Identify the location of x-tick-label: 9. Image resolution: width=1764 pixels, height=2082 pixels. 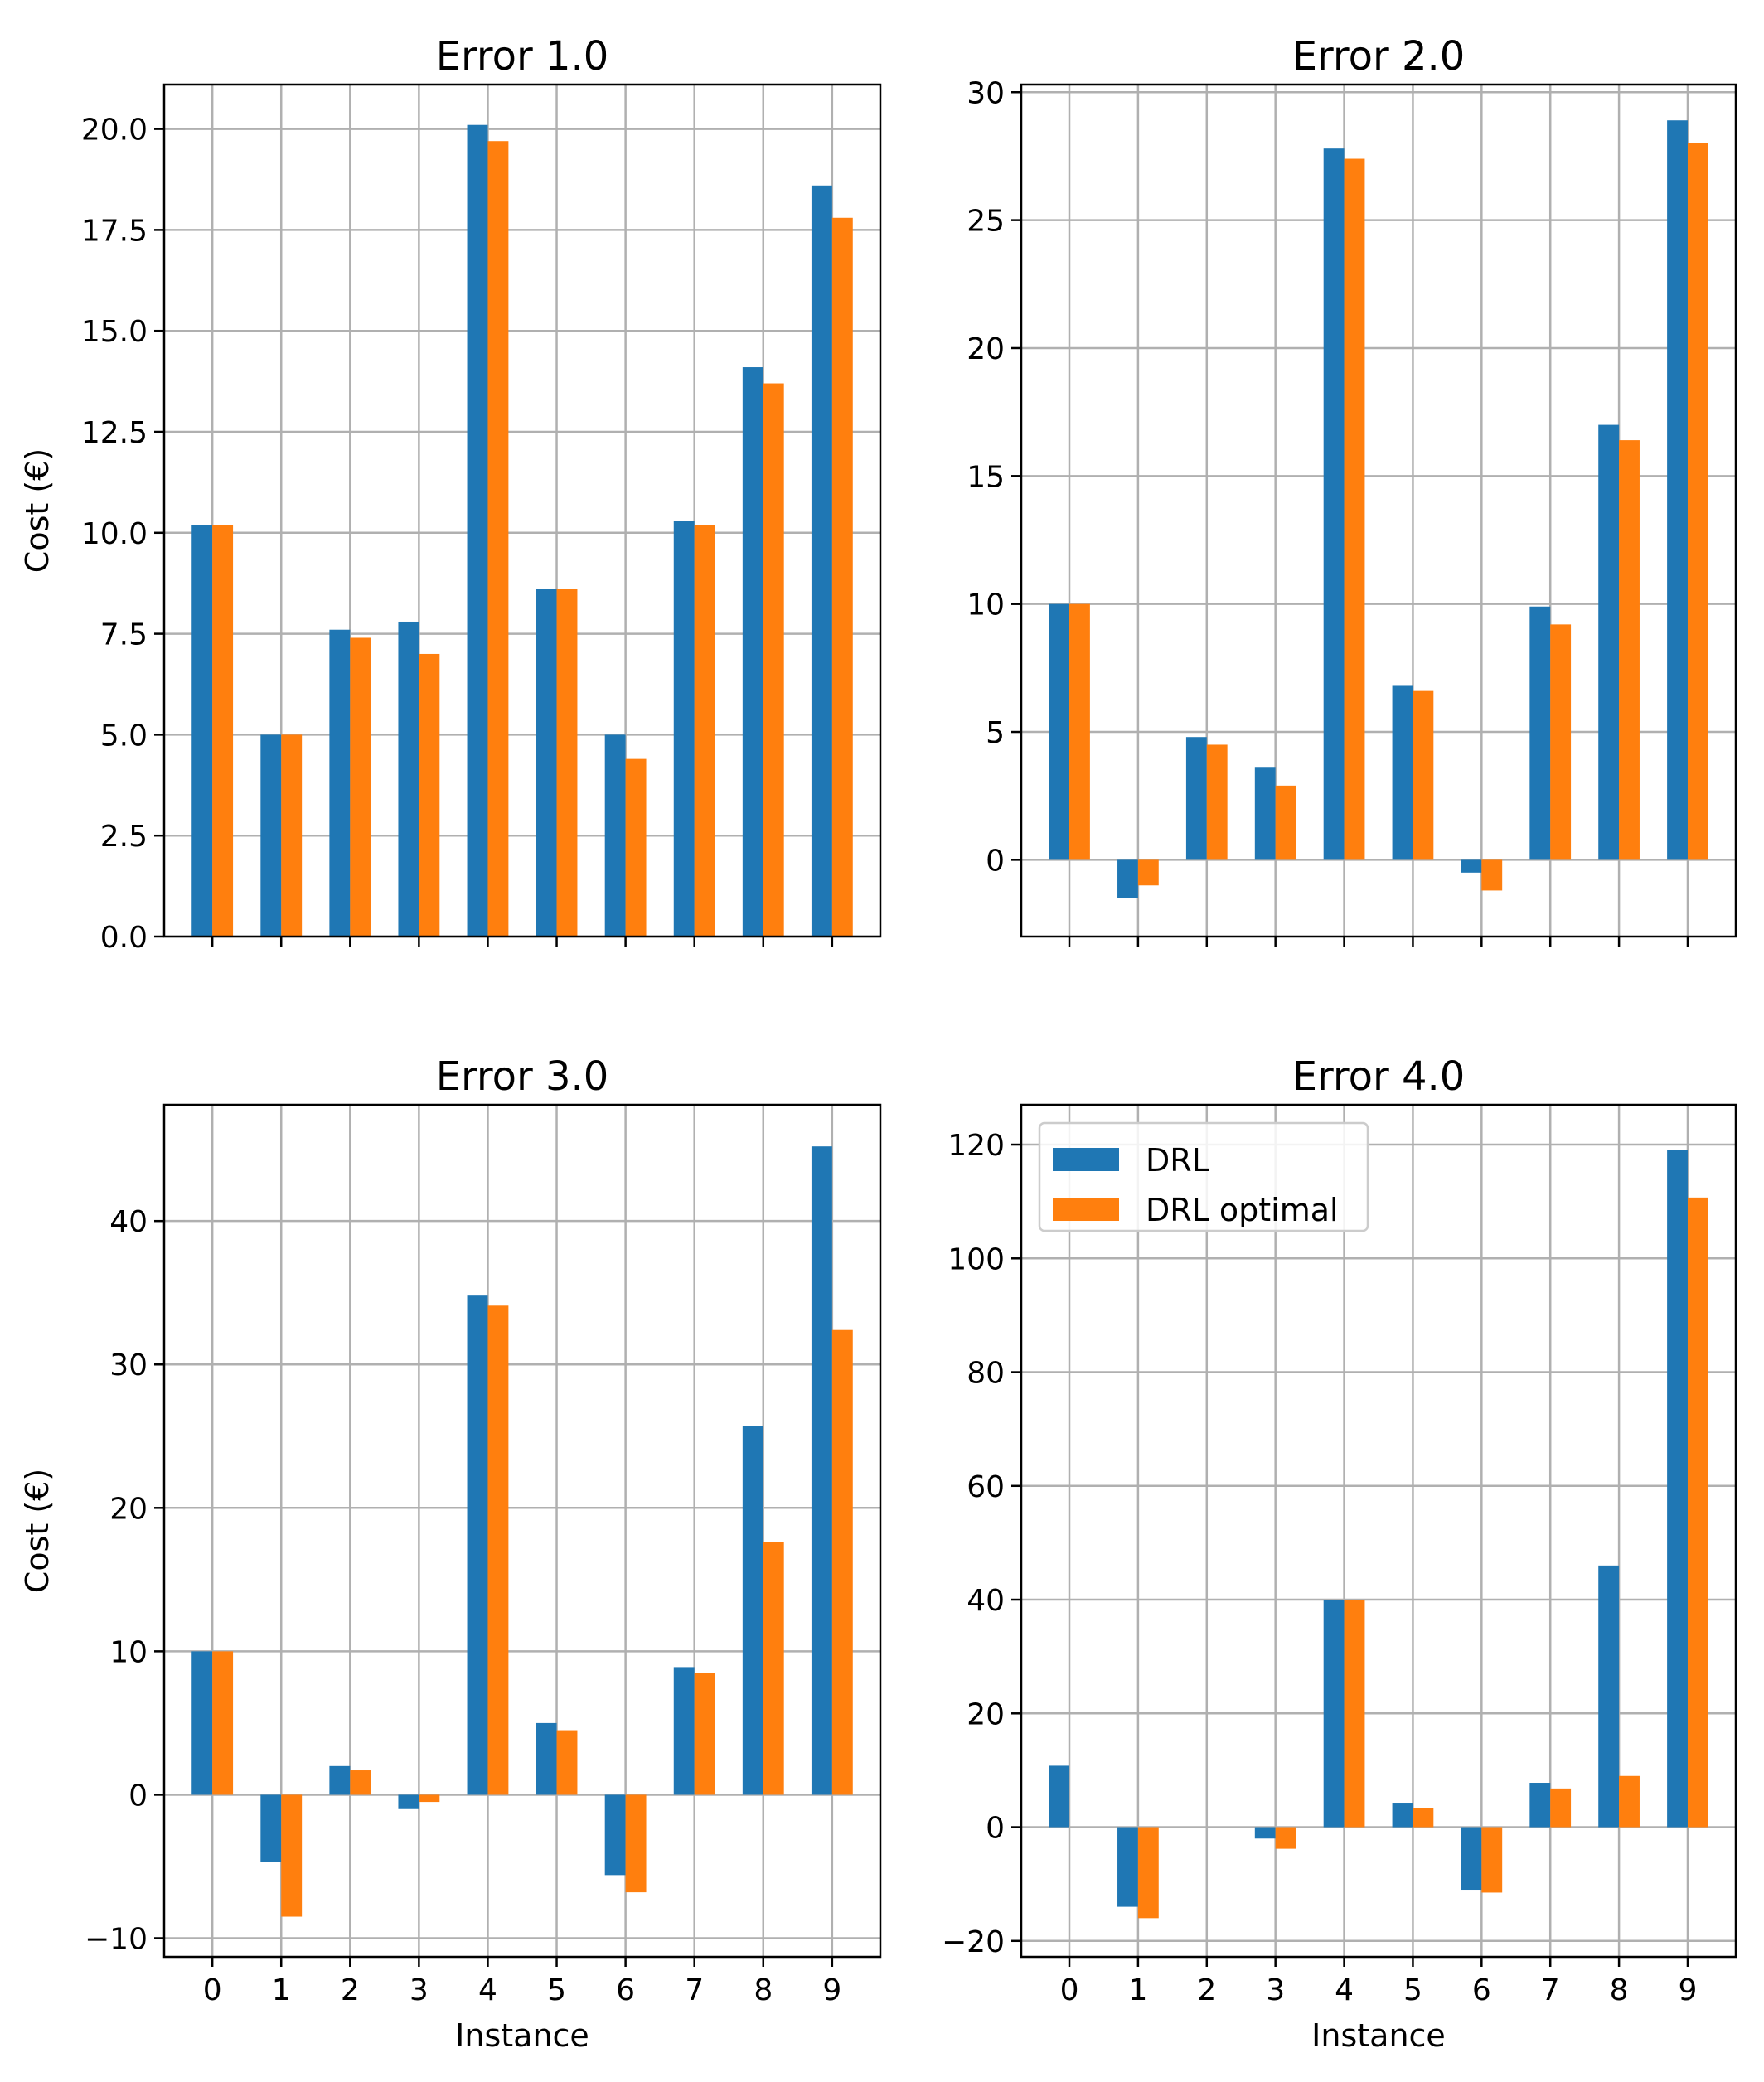
(1688, 1990).